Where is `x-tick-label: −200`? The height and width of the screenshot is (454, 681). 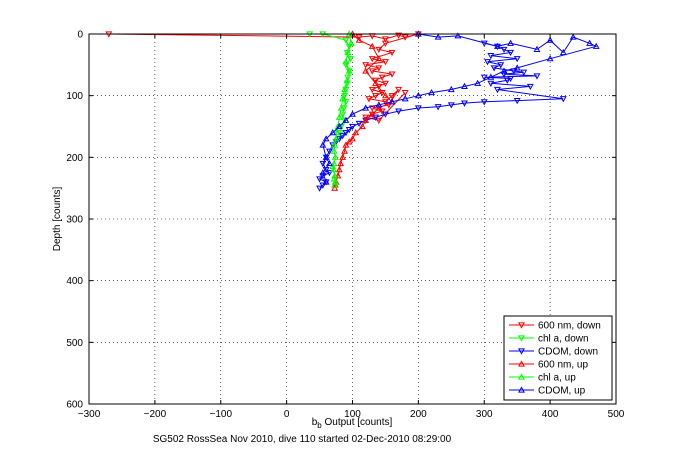 x-tick-label: −200 is located at coordinates (155, 414).